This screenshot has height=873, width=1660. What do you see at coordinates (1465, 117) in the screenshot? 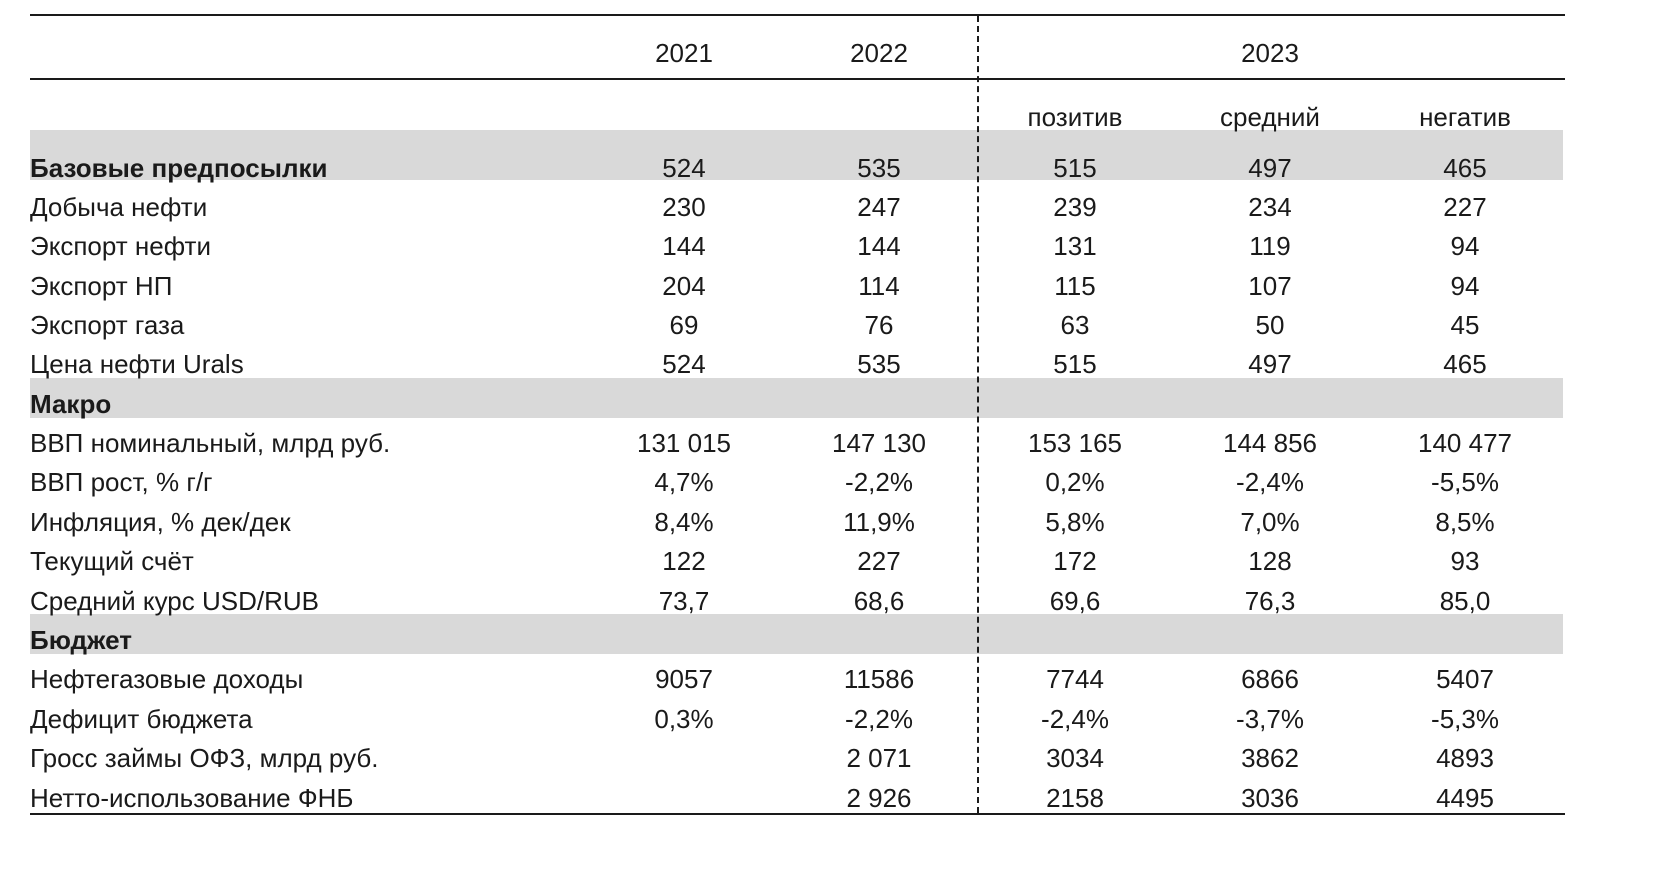
I see `scenario-negative: негатив` at bounding box center [1465, 117].